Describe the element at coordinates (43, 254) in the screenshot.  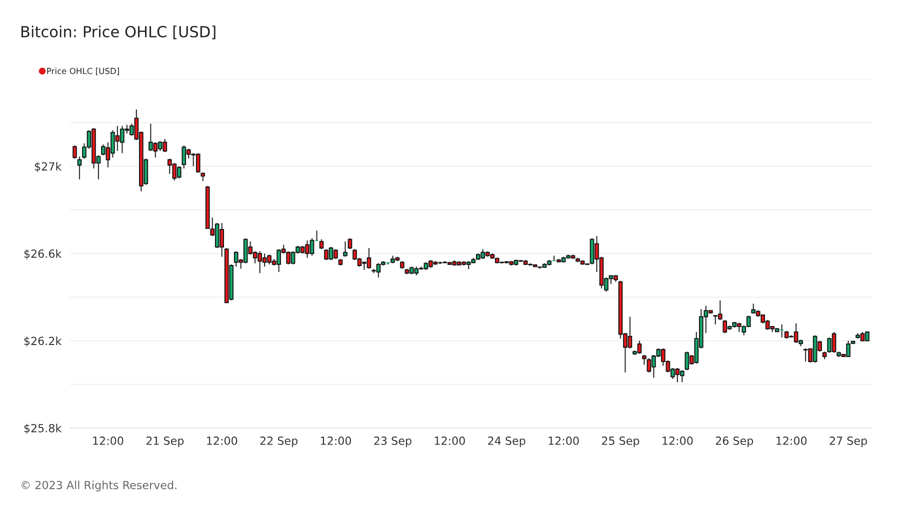
I see `y-tick-label: $26.6k` at that location.